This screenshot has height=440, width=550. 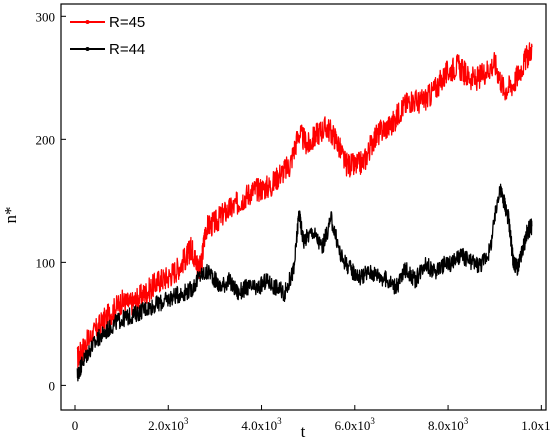 What do you see at coordinates (261, 424) in the screenshot?
I see `x-tick-label: 4.0x10³` at bounding box center [261, 424].